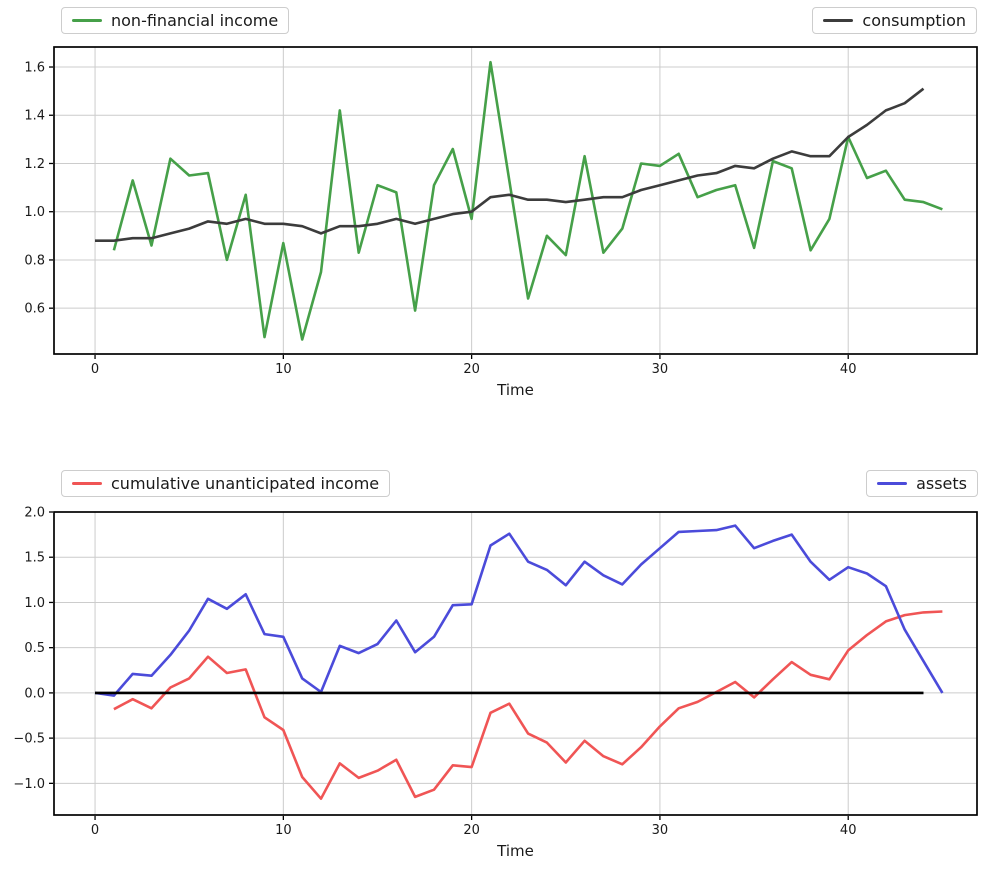 The height and width of the screenshot is (871, 993). I want to click on assets-line-swatch, so click(892, 483).